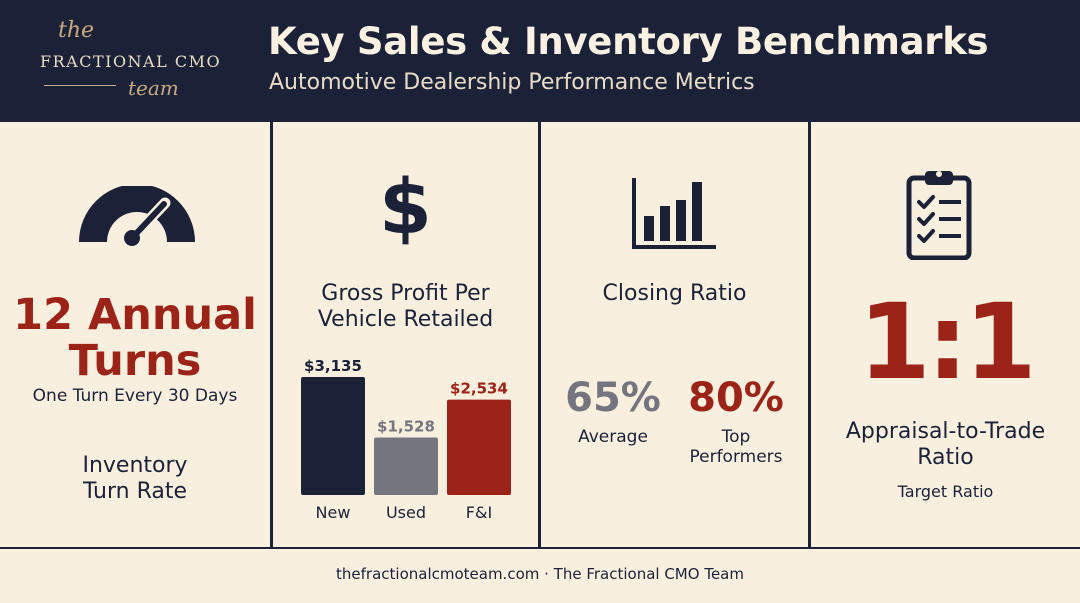 The height and width of the screenshot is (603, 1080). I want to click on bar-value-label: $2,534, so click(479, 389).